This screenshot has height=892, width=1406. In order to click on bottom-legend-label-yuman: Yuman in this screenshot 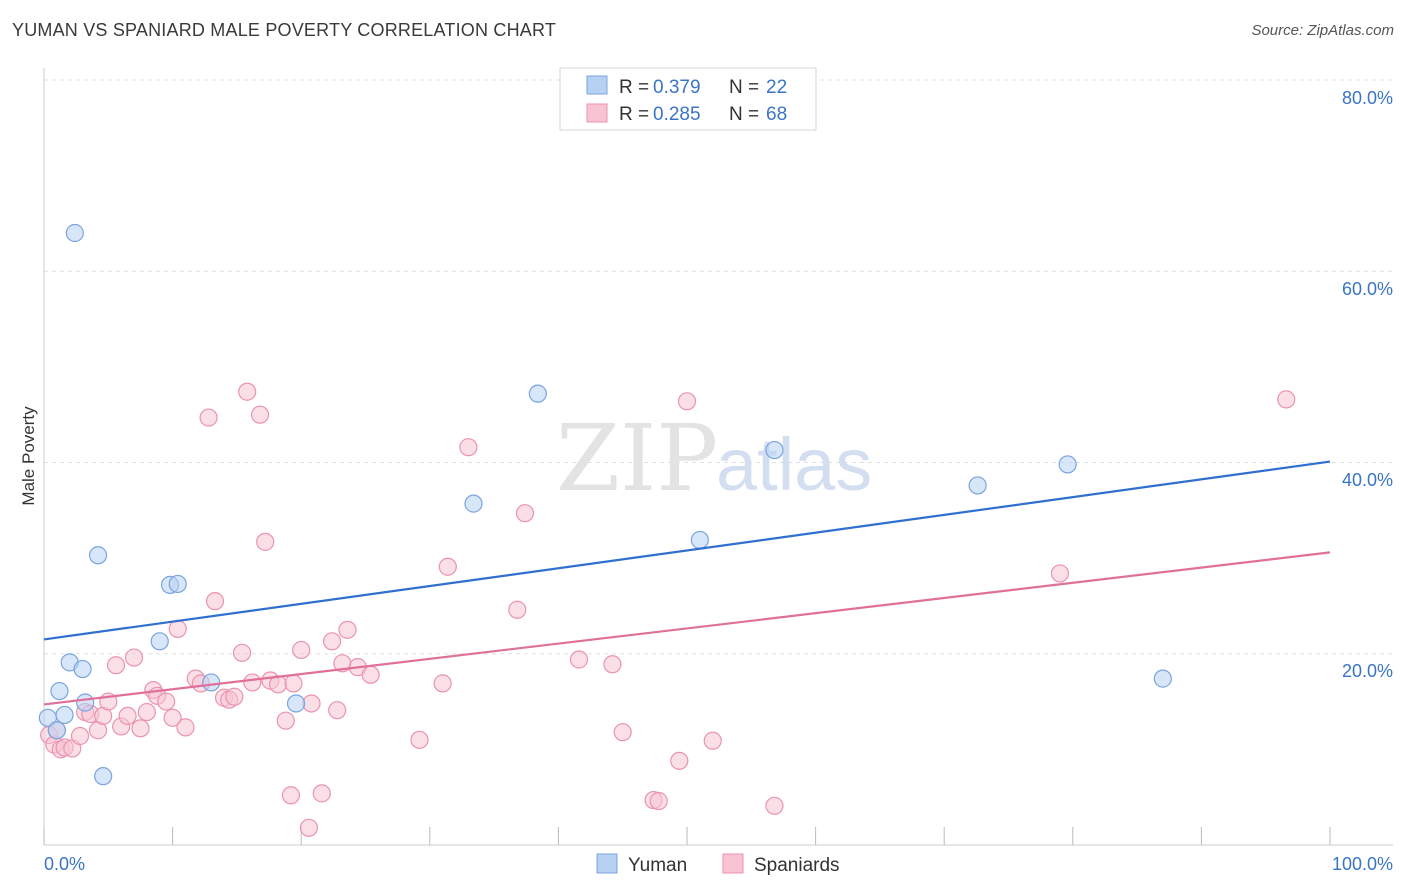, I will do `click(657, 865)`.